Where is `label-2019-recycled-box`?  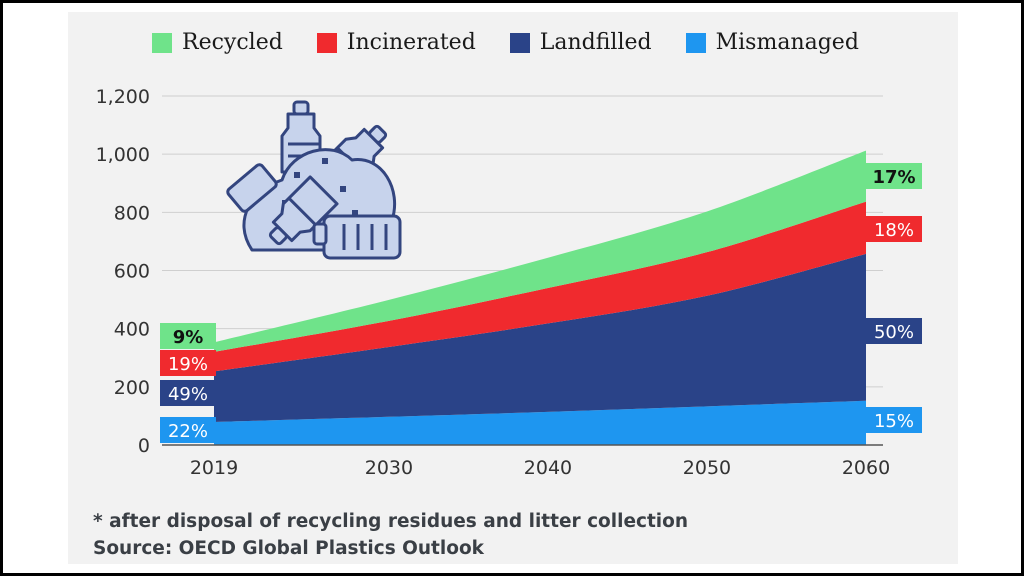 label-2019-recycled-box is located at coordinates (188, 336).